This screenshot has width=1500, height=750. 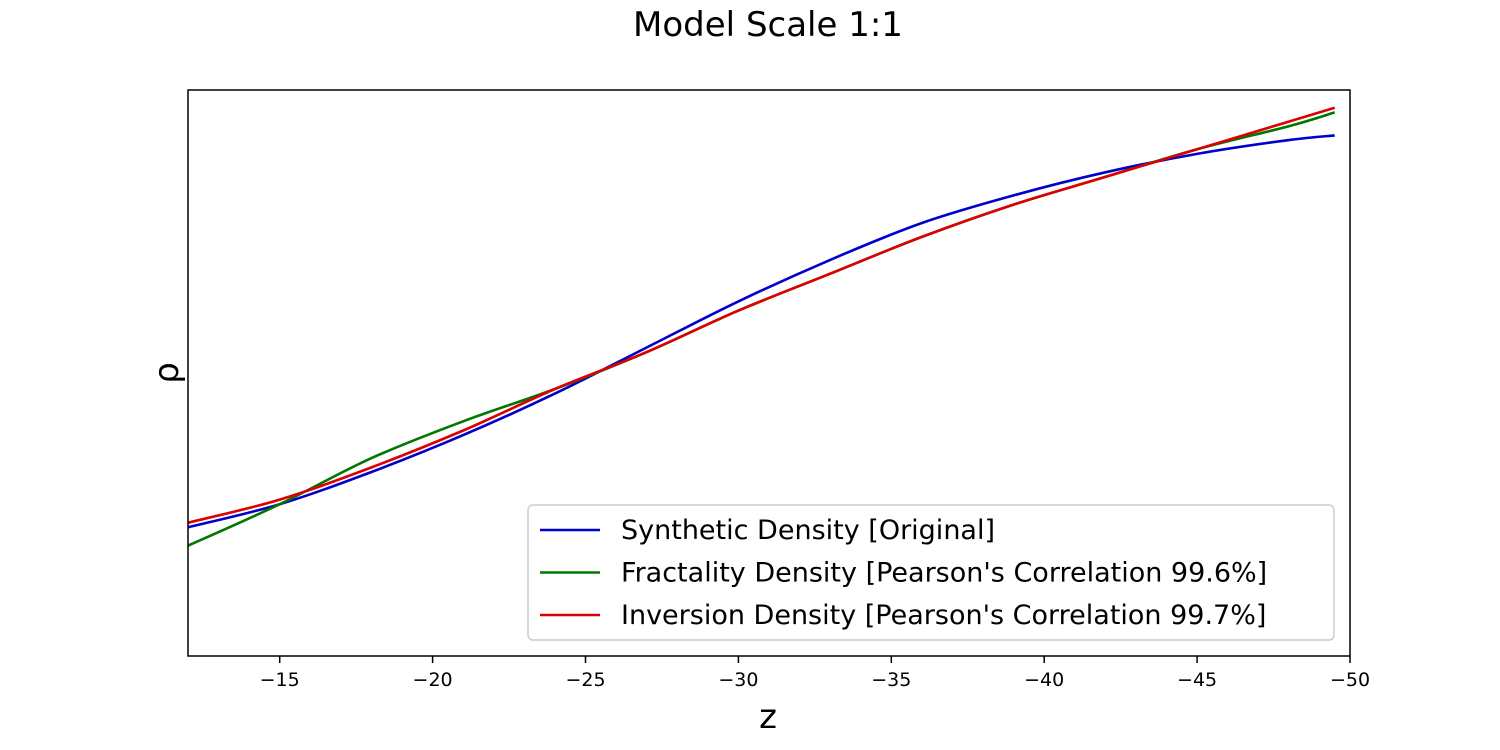 What do you see at coordinates (1197, 680) in the screenshot?
I see `x-tick-label: −45` at bounding box center [1197, 680].